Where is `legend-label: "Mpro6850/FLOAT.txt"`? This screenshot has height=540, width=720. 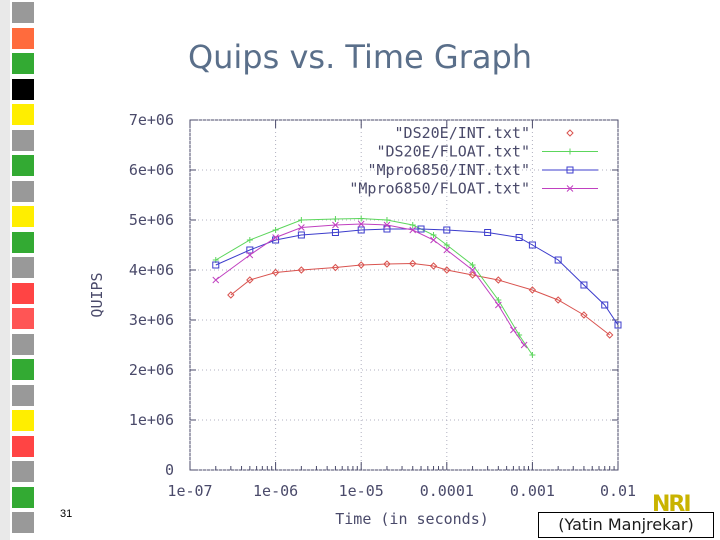 legend-label: "Mpro6850/FLOAT.txt" is located at coordinates (439, 189).